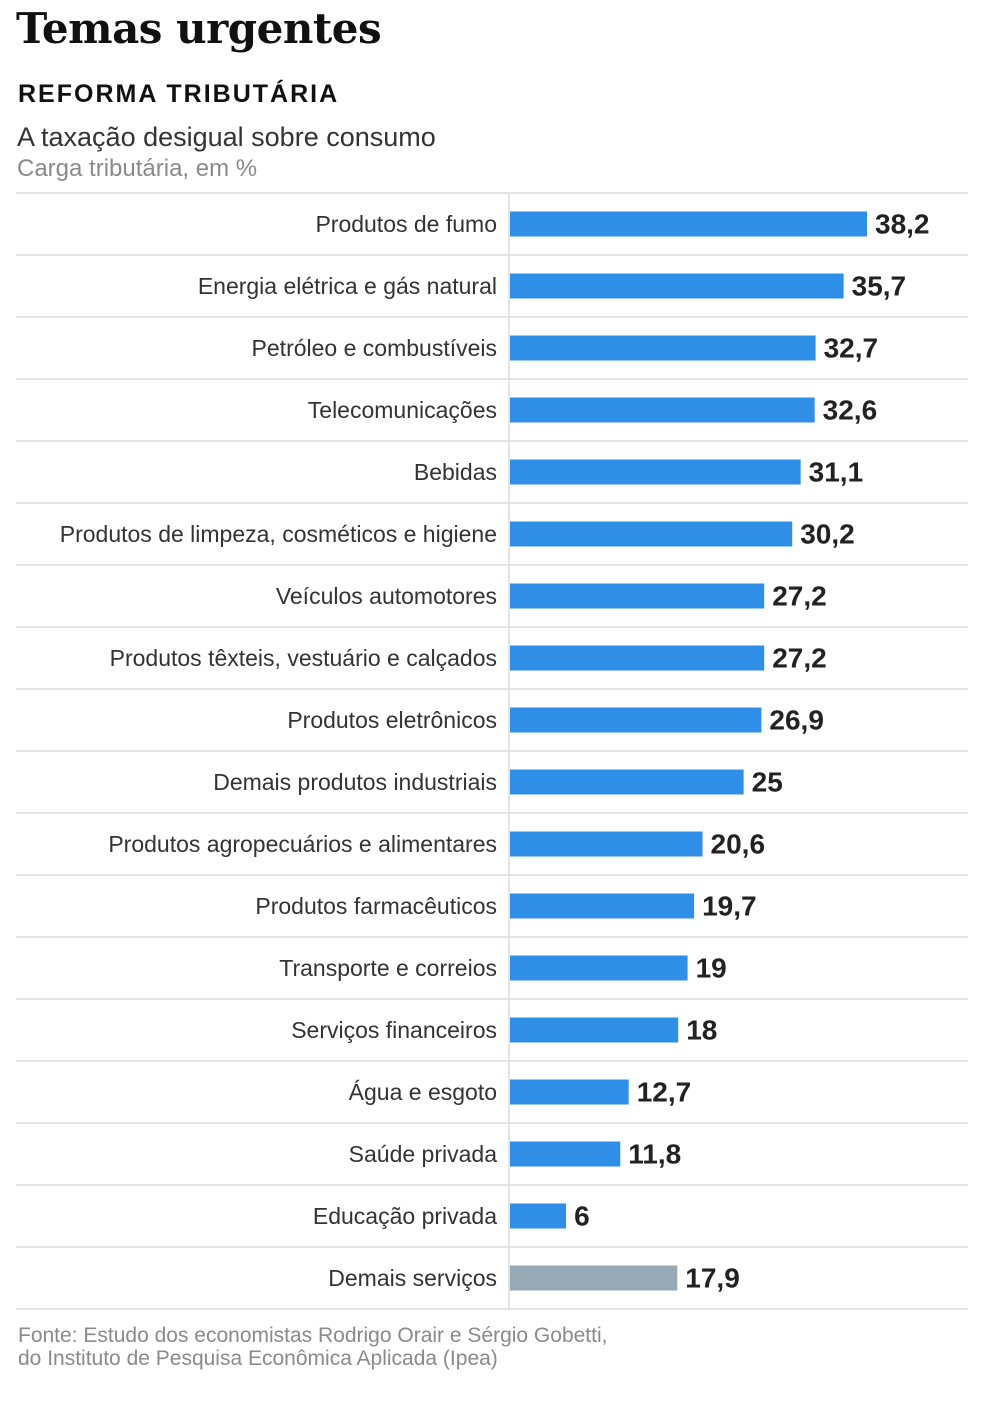  Describe the element at coordinates (405, 1216) in the screenshot. I see `category-label: Educação privada` at that location.